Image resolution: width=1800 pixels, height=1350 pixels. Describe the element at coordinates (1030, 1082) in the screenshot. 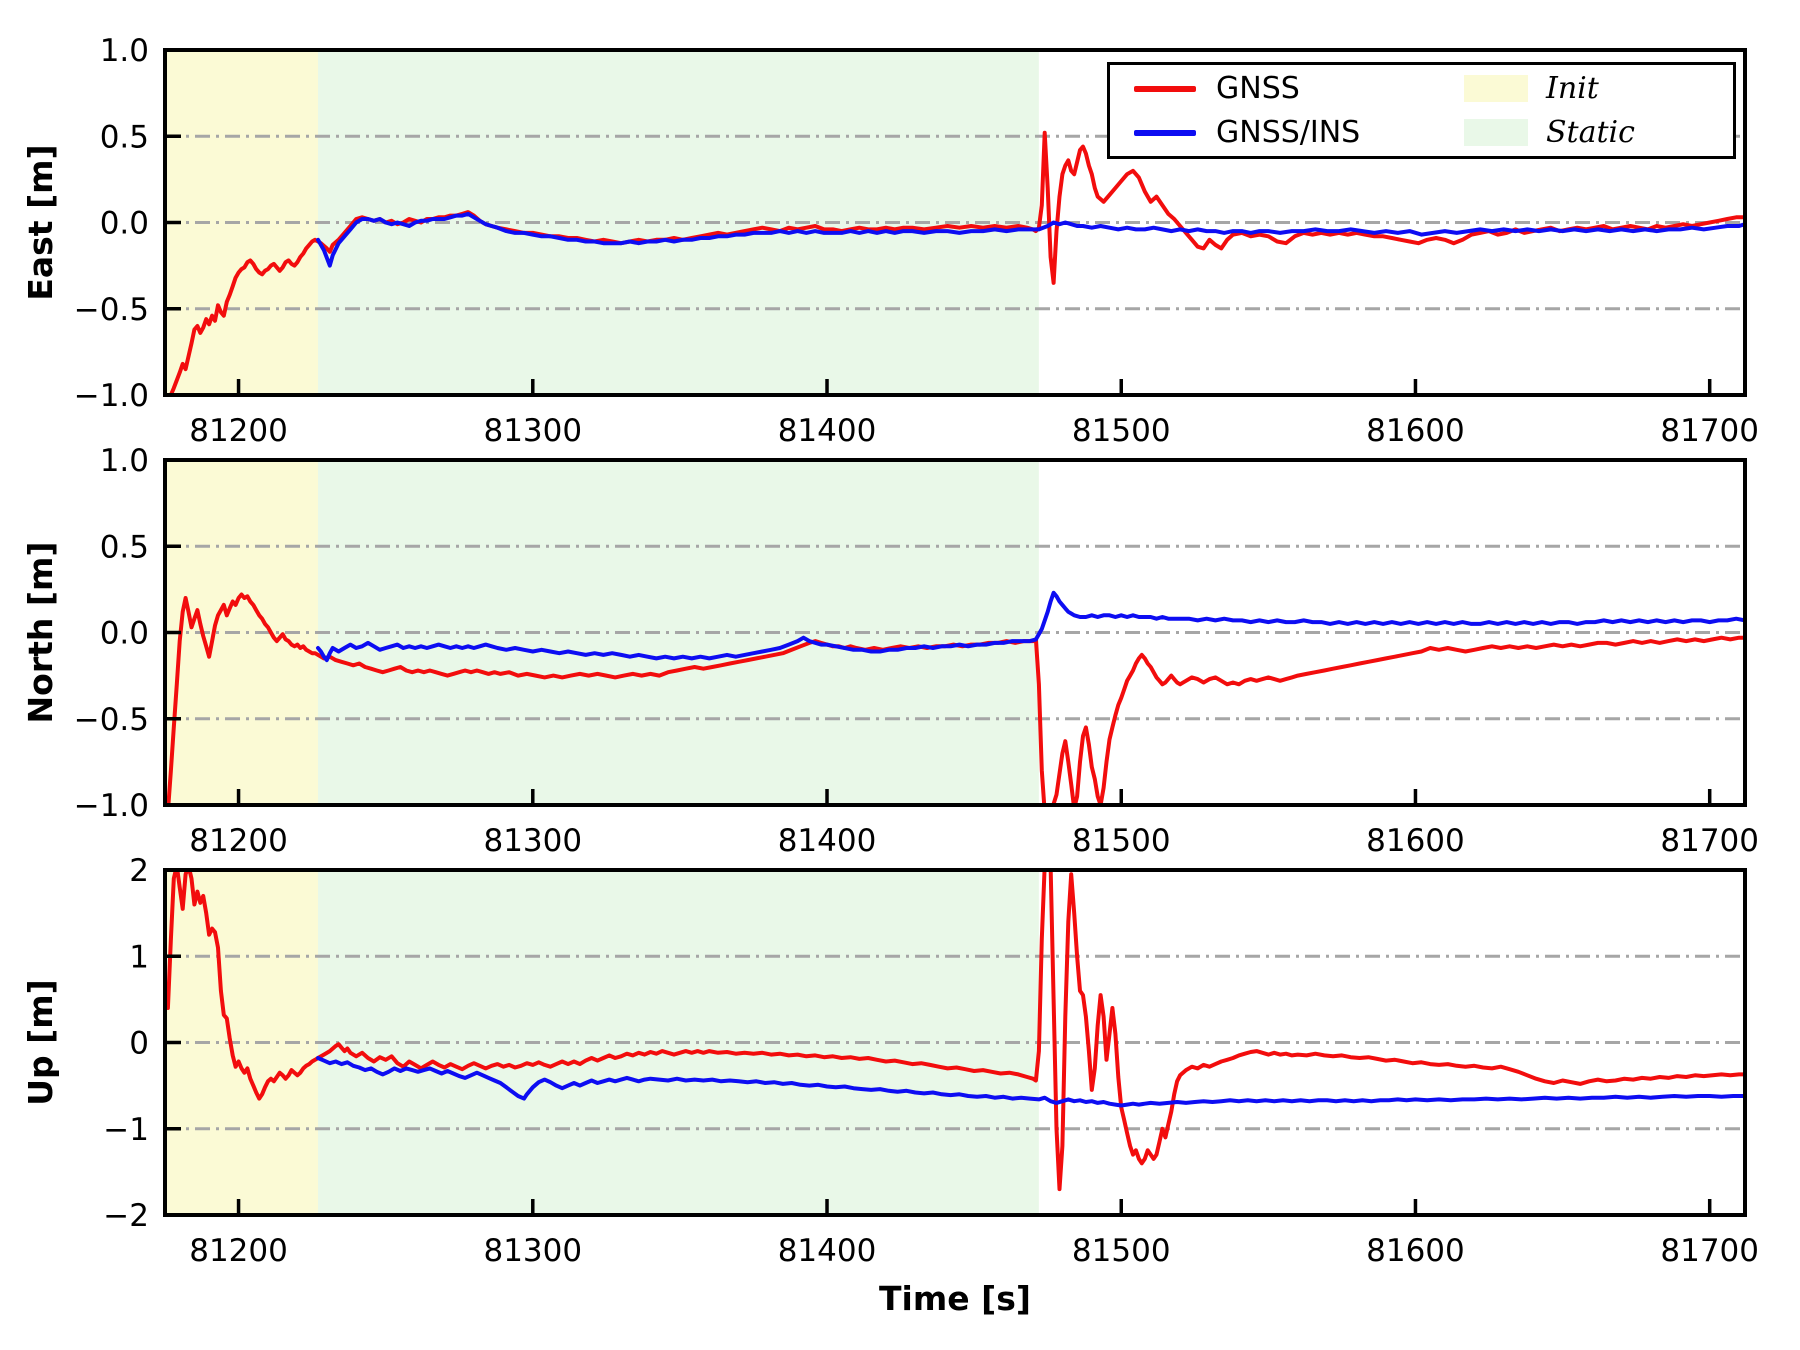

I see `up-gnss-ins-line` at that location.